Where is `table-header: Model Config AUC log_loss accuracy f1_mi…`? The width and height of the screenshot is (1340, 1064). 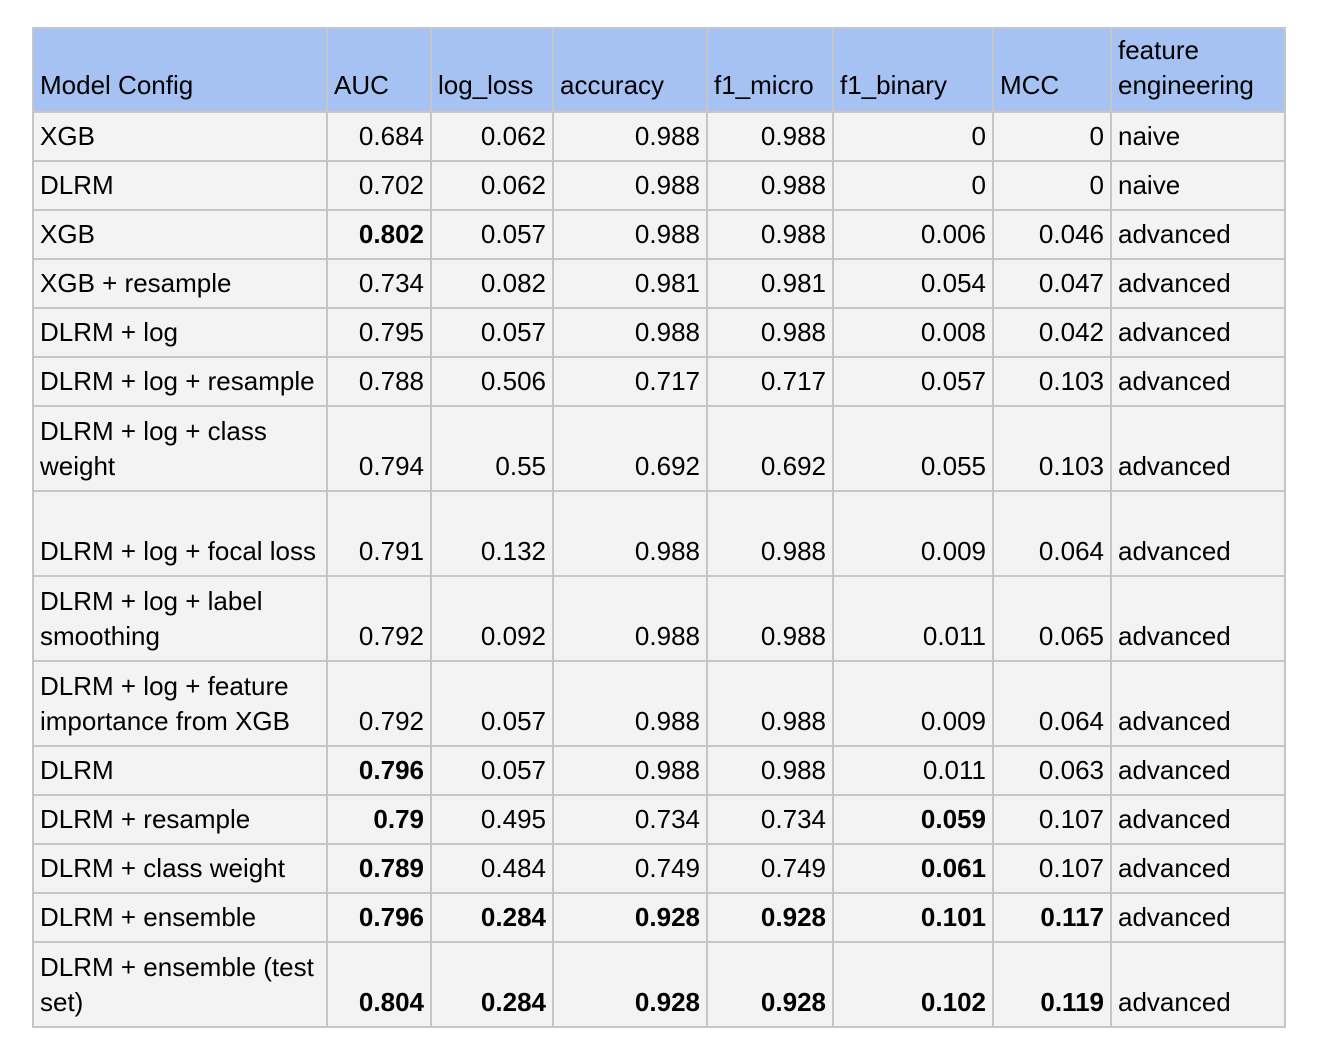 table-header: Model Config AUC log_loss accuracy f1_mi… is located at coordinates (659, 70).